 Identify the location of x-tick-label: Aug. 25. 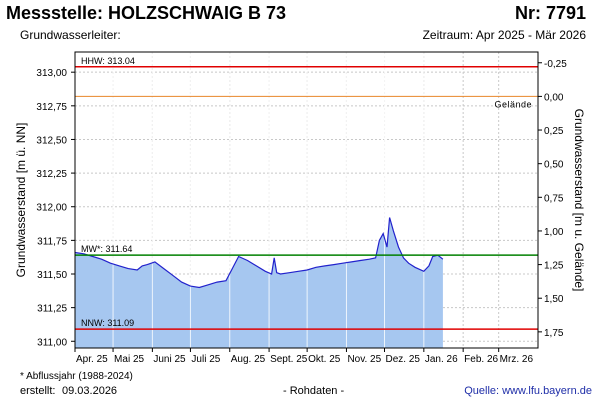
(248, 359).